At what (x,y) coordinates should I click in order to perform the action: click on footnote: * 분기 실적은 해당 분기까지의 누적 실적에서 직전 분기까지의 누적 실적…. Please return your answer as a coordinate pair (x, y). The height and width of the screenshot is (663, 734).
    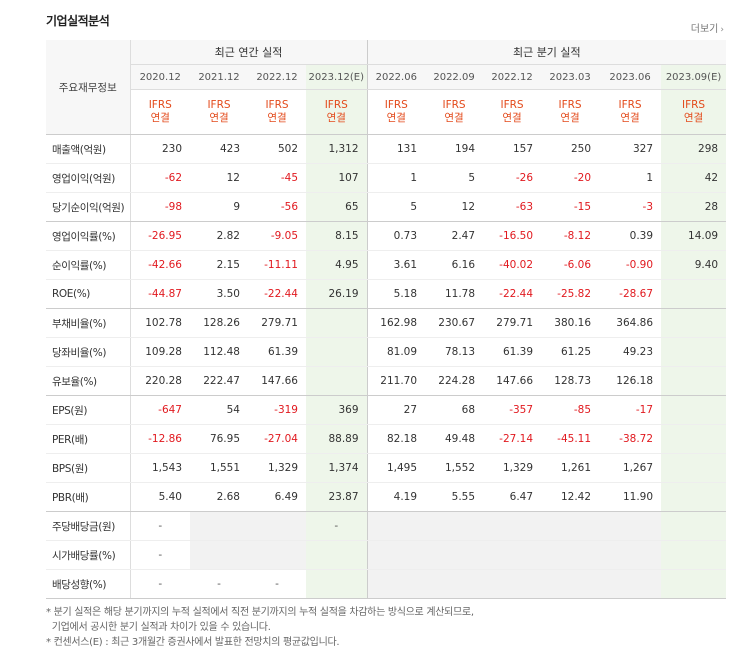
    Looking at the image, I should click on (260, 612).